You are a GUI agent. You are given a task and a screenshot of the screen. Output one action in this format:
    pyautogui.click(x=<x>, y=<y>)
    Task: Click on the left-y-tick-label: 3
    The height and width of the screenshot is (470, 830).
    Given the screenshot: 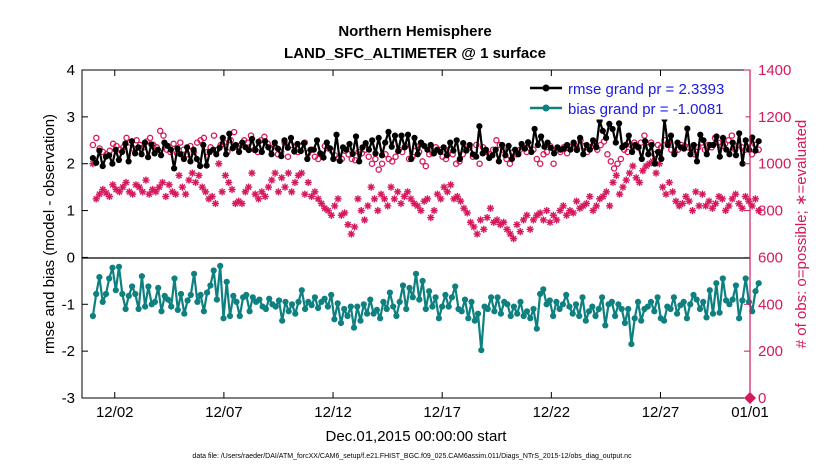 What is the action you would take?
    pyautogui.click(x=71, y=117)
    